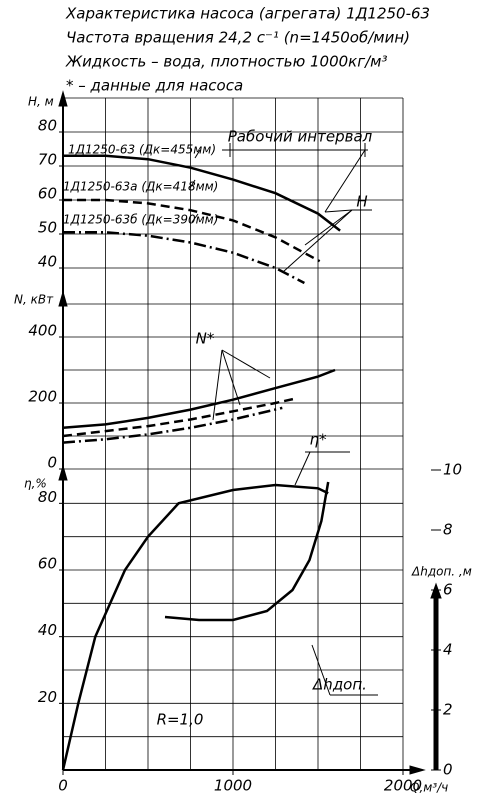  Describe the element at coordinates (142, 150) in the screenshot. I see `series-label: 1Д1250-63 (Дк=455мм)` at that location.